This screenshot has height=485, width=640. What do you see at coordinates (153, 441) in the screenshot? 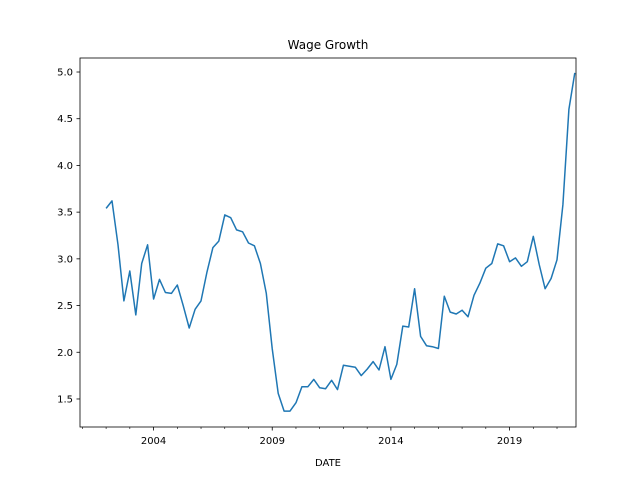
I see `x-tick-label: 2004` at bounding box center [153, 441].